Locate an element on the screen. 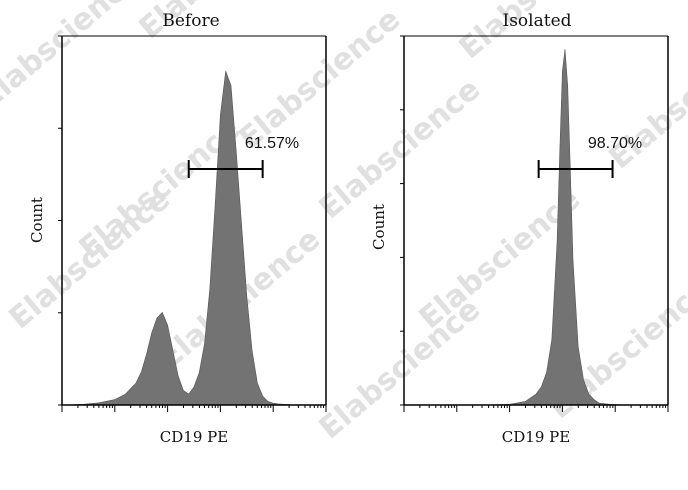 This screenshot has width=688, height=490. x-axis-label-isolated: CD19 PE is located at coordinates (536, 437).